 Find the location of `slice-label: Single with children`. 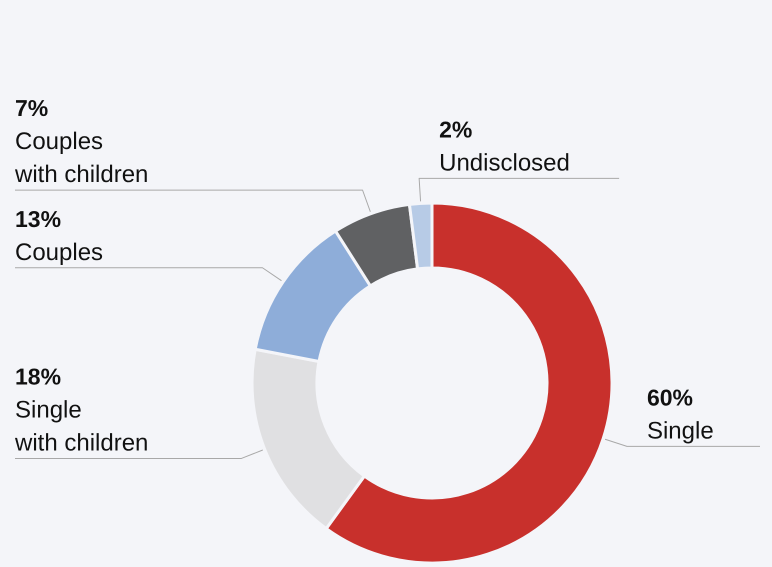

slice-label: Single with children is located at coordinates (81, 426).